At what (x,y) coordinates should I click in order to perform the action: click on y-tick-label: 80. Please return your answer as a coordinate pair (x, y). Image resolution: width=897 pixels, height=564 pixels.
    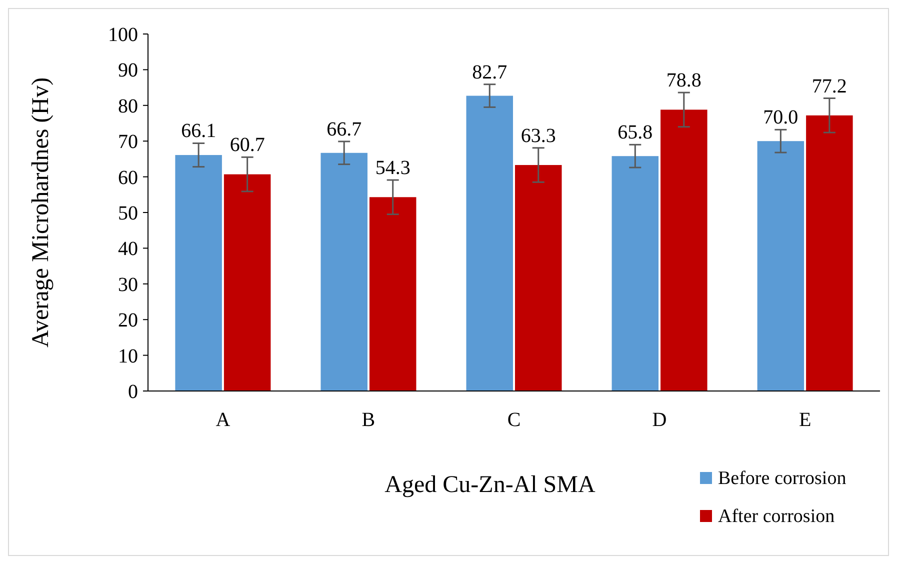
    Looking at the image, I should click on (128, 106).